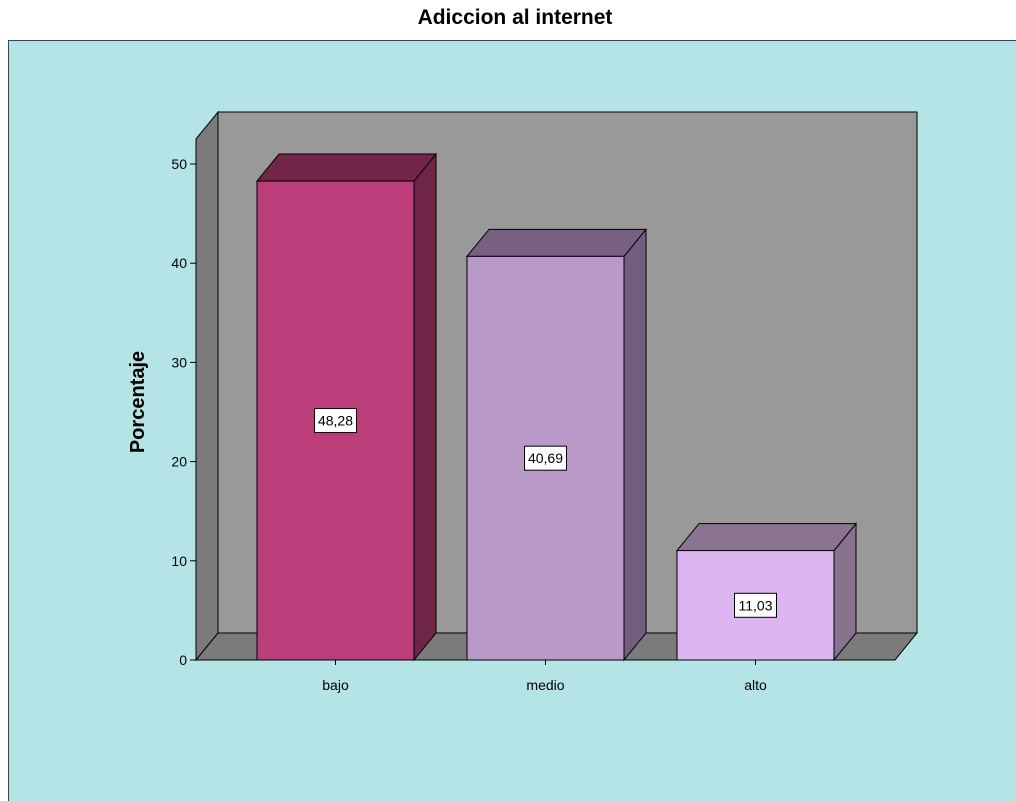  Describe the element at coordinates (545, 685) in the screenshot. I see `x-tick-label: medio` at that location.